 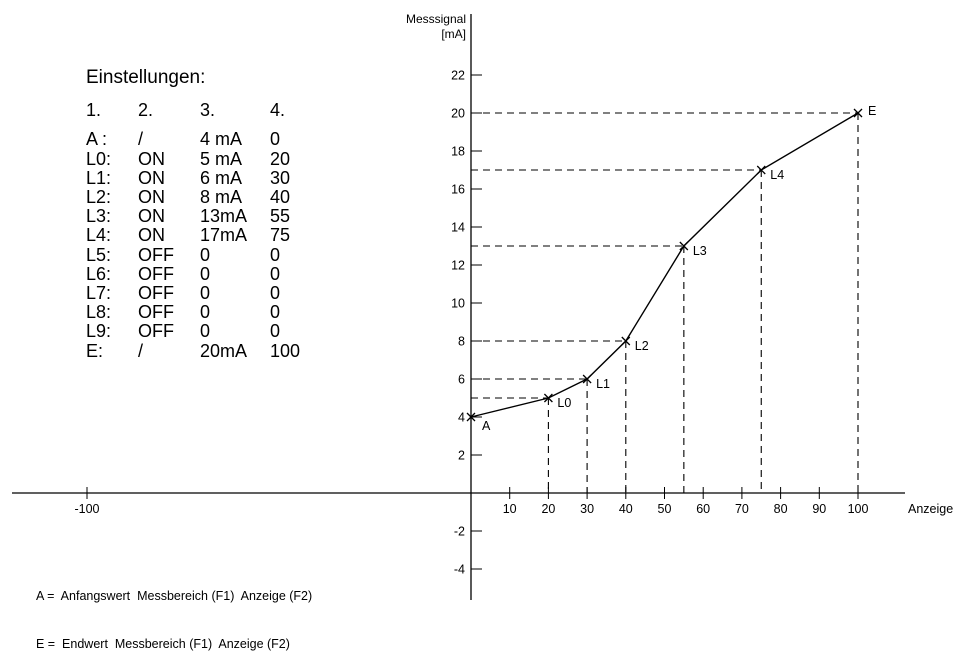 I want to click on settings-cell: 20mA, so click(x=224, y=350).